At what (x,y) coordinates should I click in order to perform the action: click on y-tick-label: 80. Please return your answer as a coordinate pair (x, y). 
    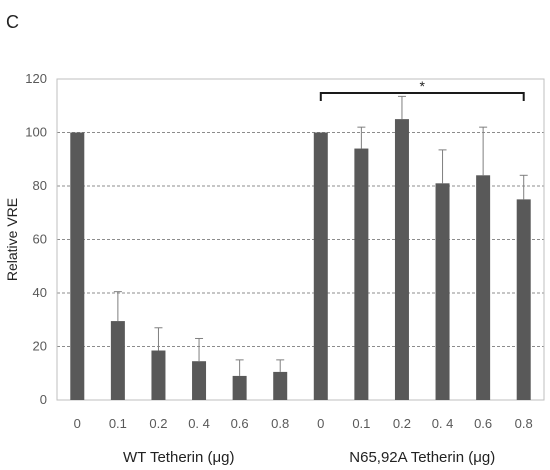
    Looking at the image, I should click on (40, 185).